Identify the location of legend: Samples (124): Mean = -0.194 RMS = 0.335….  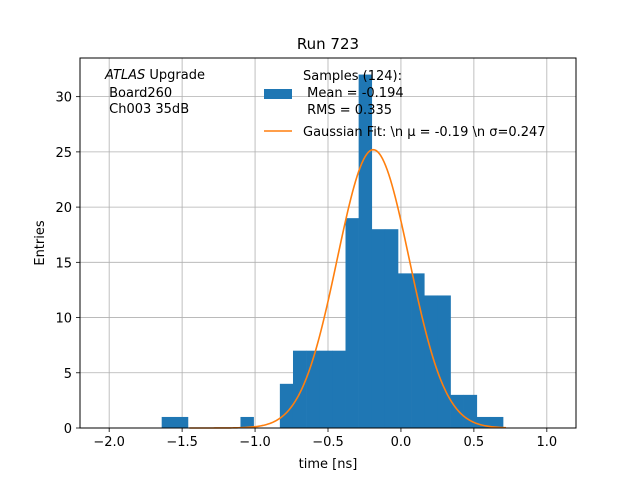
(405, 104).